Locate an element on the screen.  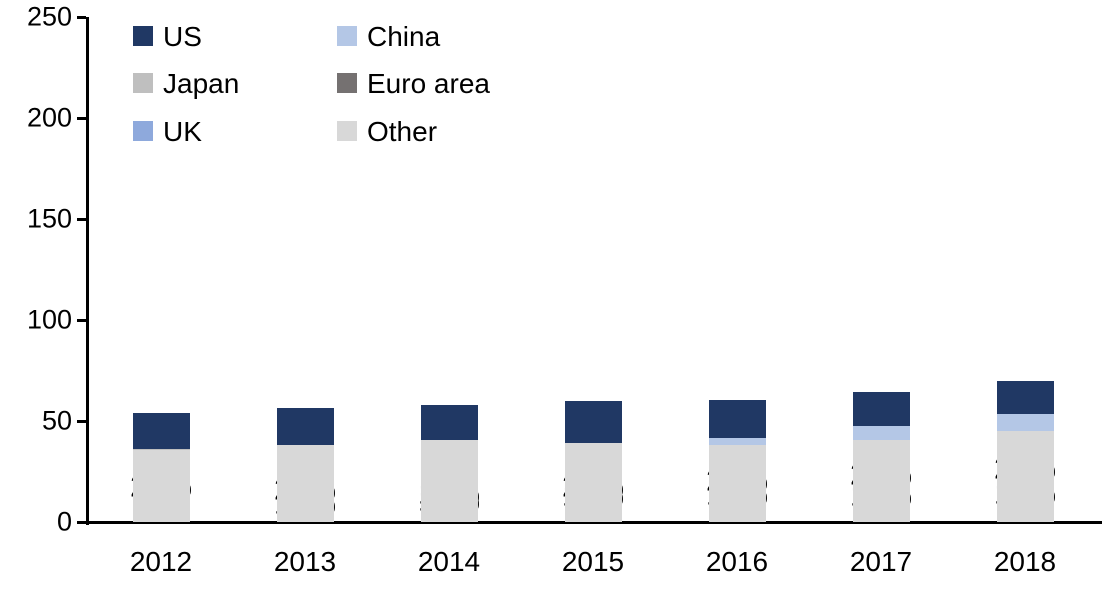
bar-segment-2015-other is located at coordinates (593, 482).